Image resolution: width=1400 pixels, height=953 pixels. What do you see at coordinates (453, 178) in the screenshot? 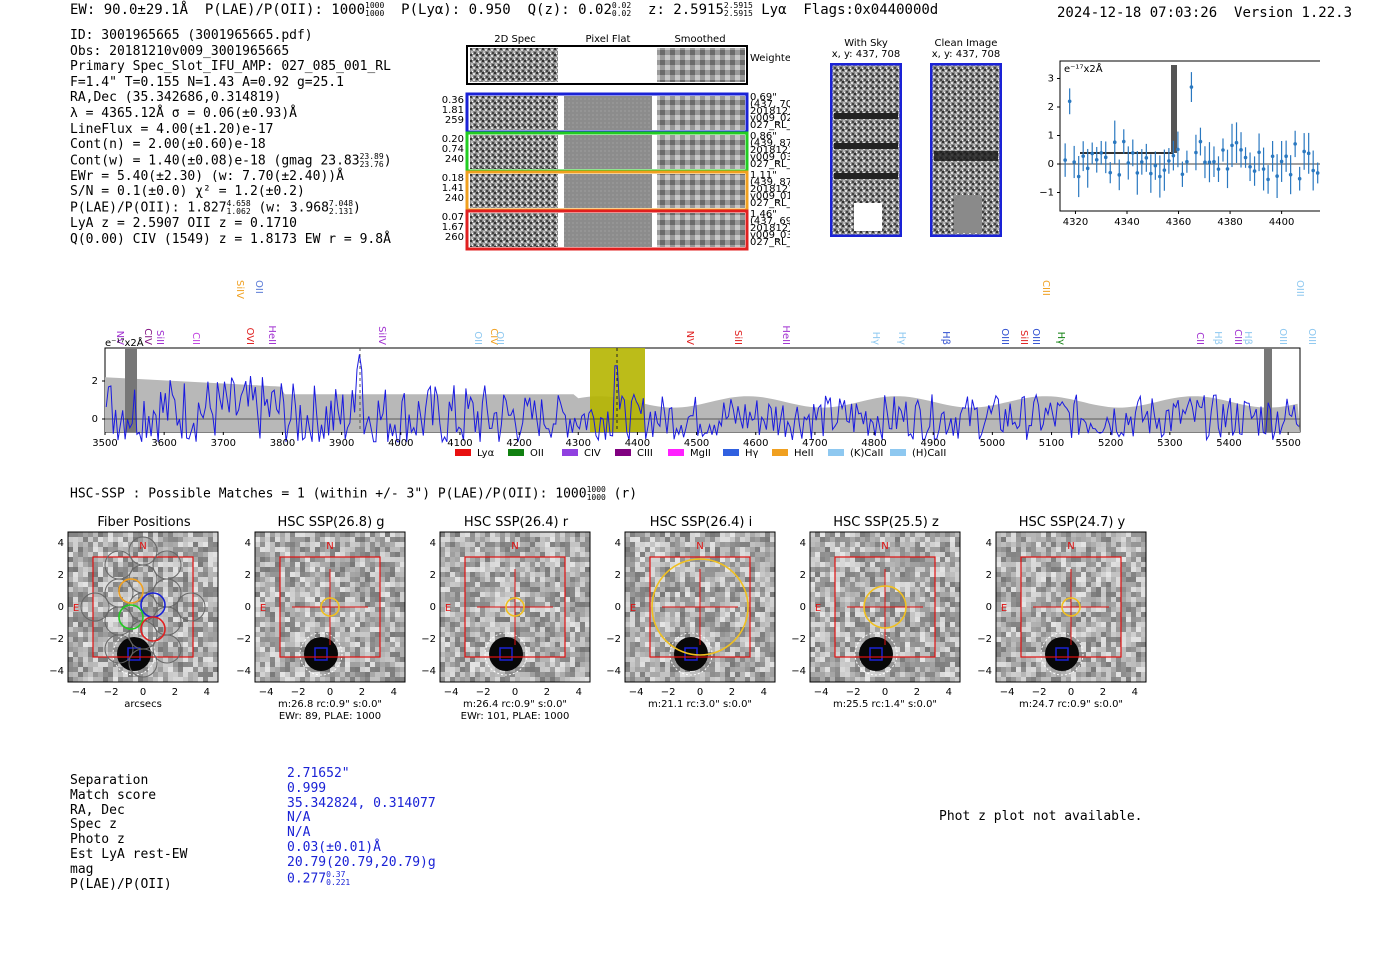
I see `cutout-left-stat: 0.18` at bounding box center [453, 178].